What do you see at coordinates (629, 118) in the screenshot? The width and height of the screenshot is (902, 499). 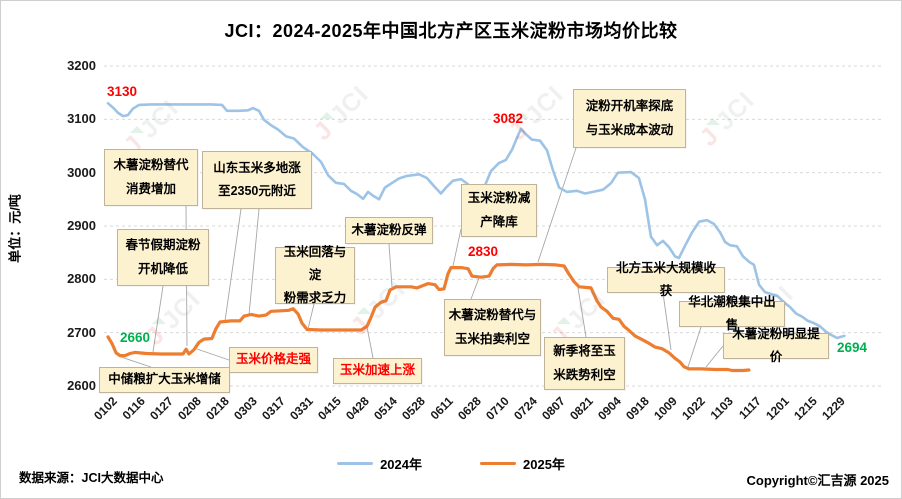 I see `annotation-box: 淀粉开机率探底 与玉米成本波动` at bounding box center [629, 118].